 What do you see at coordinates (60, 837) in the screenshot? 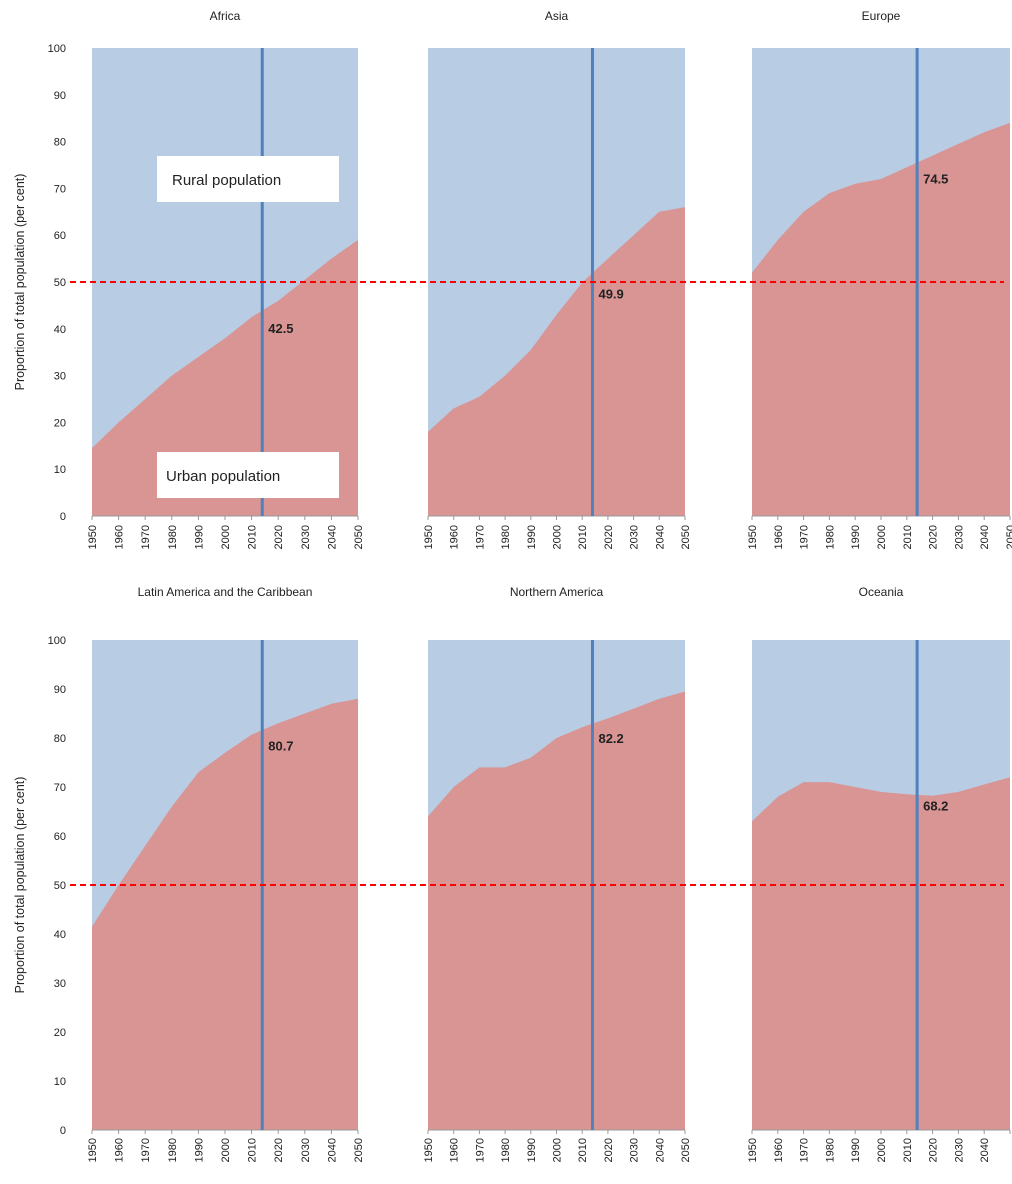
I see `y-tick-label: 60` at bounding box center [60, 837].